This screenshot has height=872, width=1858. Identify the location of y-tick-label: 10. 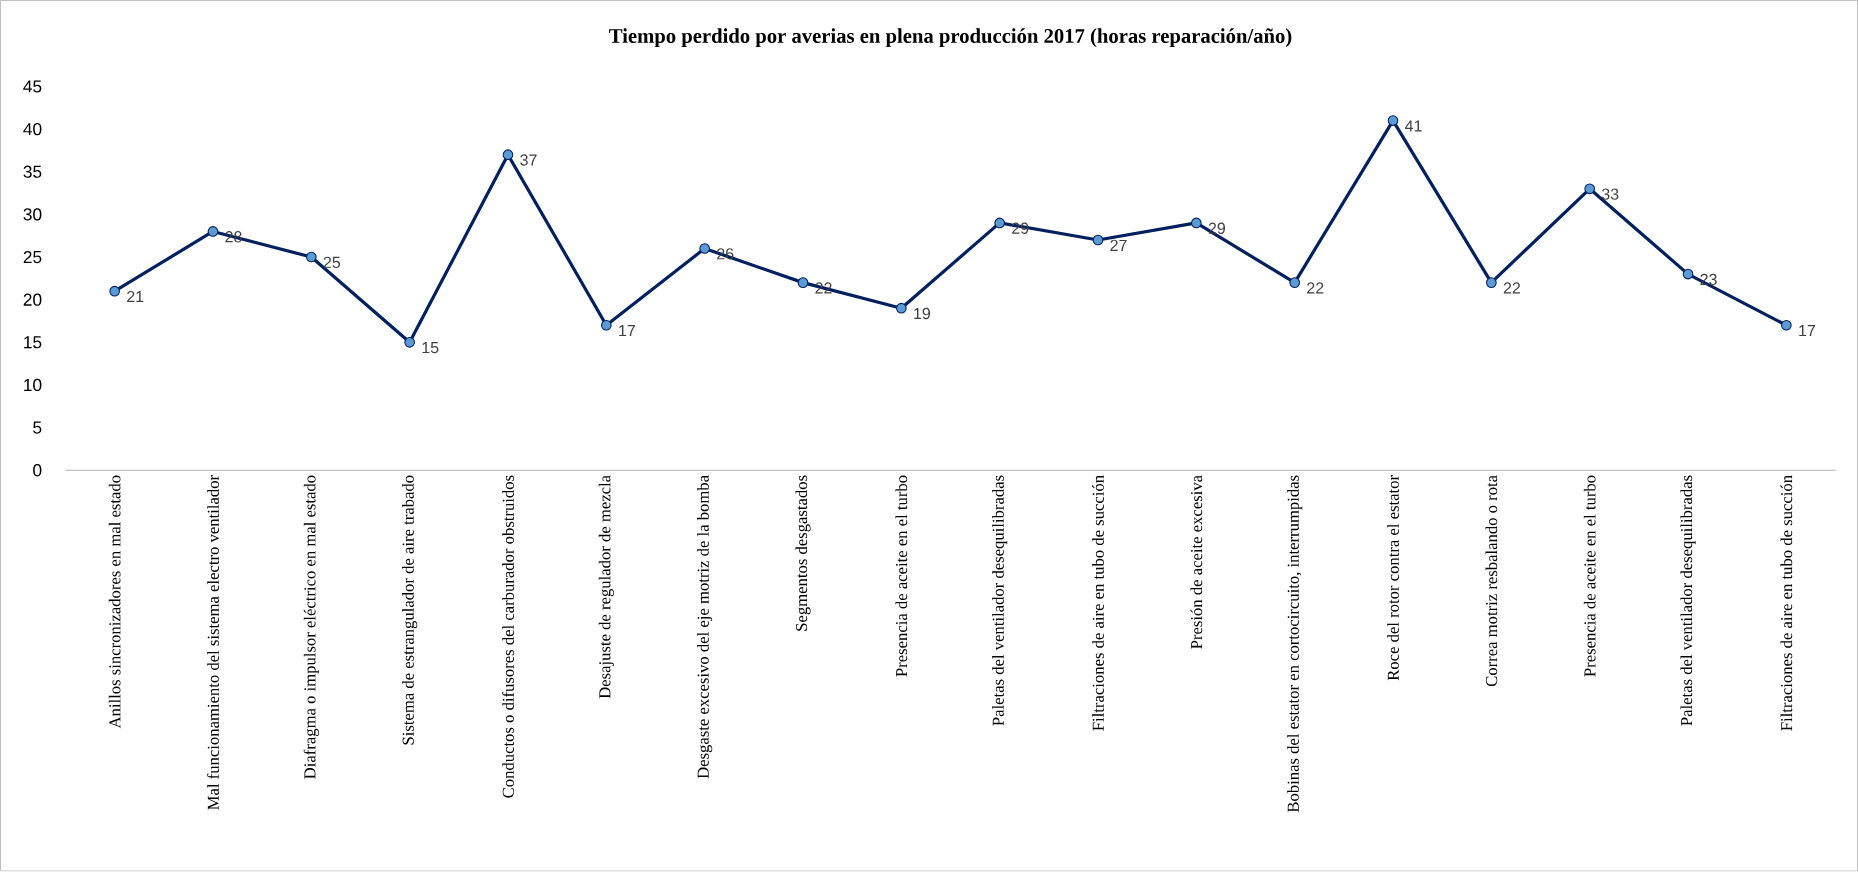
(33, 385).